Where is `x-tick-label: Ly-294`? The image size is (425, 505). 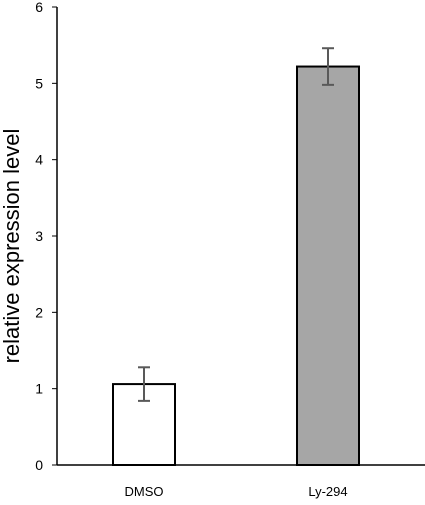 x-tick-label: Ly-294 is located at coordinates (327, 491).